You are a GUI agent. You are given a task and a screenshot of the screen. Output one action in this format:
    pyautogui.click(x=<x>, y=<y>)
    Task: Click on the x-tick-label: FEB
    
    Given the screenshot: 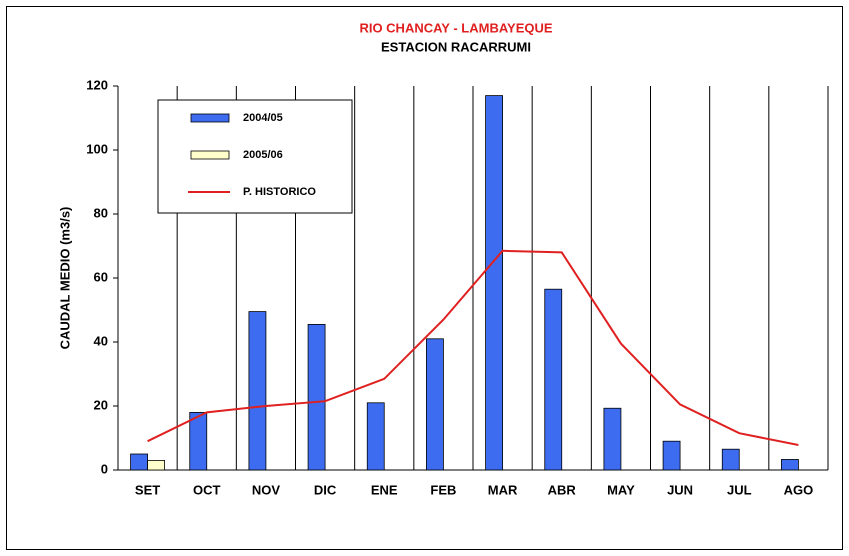 What is the action you would take?
    pyautogui.click(x=443, y=489)
    